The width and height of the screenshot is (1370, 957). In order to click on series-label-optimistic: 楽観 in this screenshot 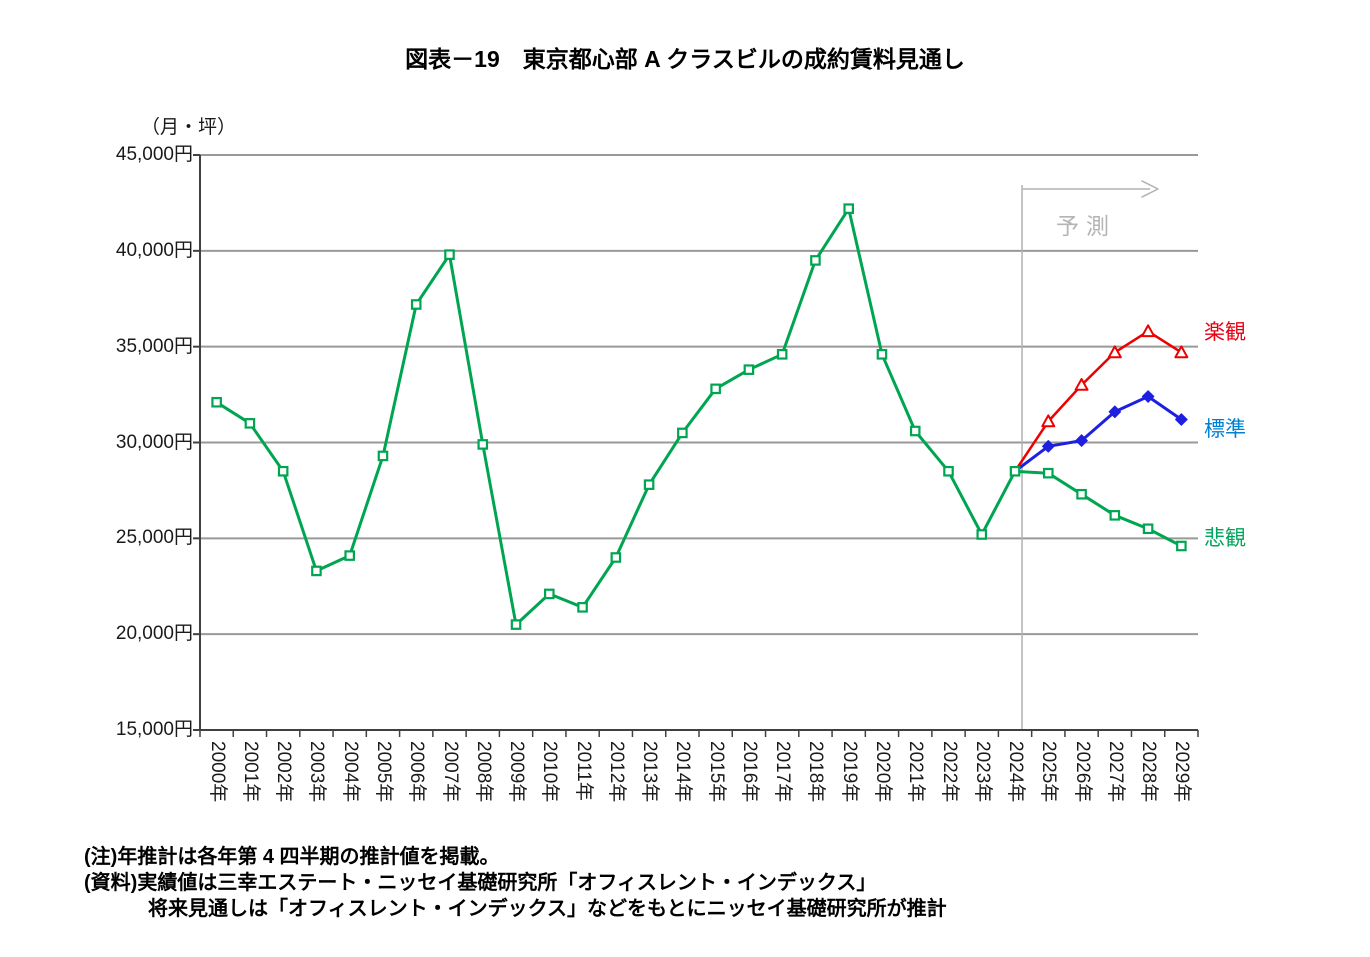, I will do `click(1225, 332)`.